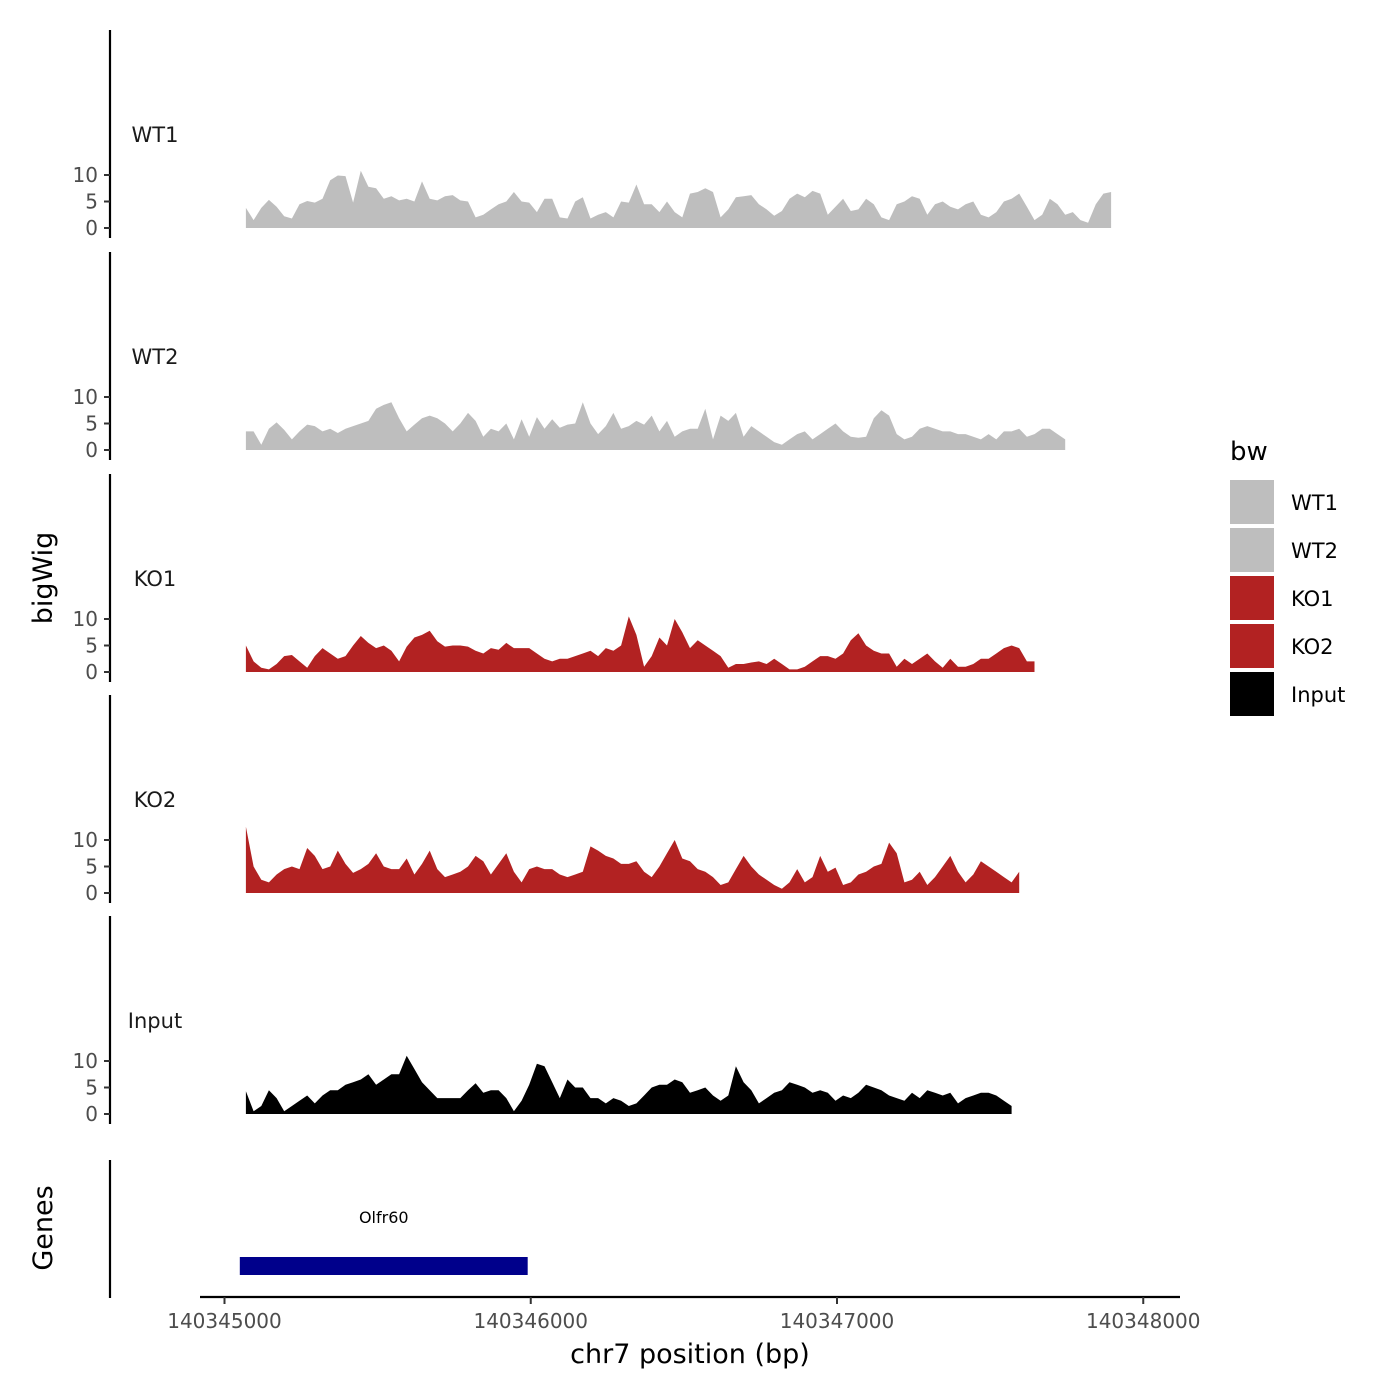 The width and height of the screenshot is (1400, 1400). What do you see at coordinates (530, 1321) in the screenshot?
I see `x-tick-label: 140346000` at bounding box center [530, 1321].